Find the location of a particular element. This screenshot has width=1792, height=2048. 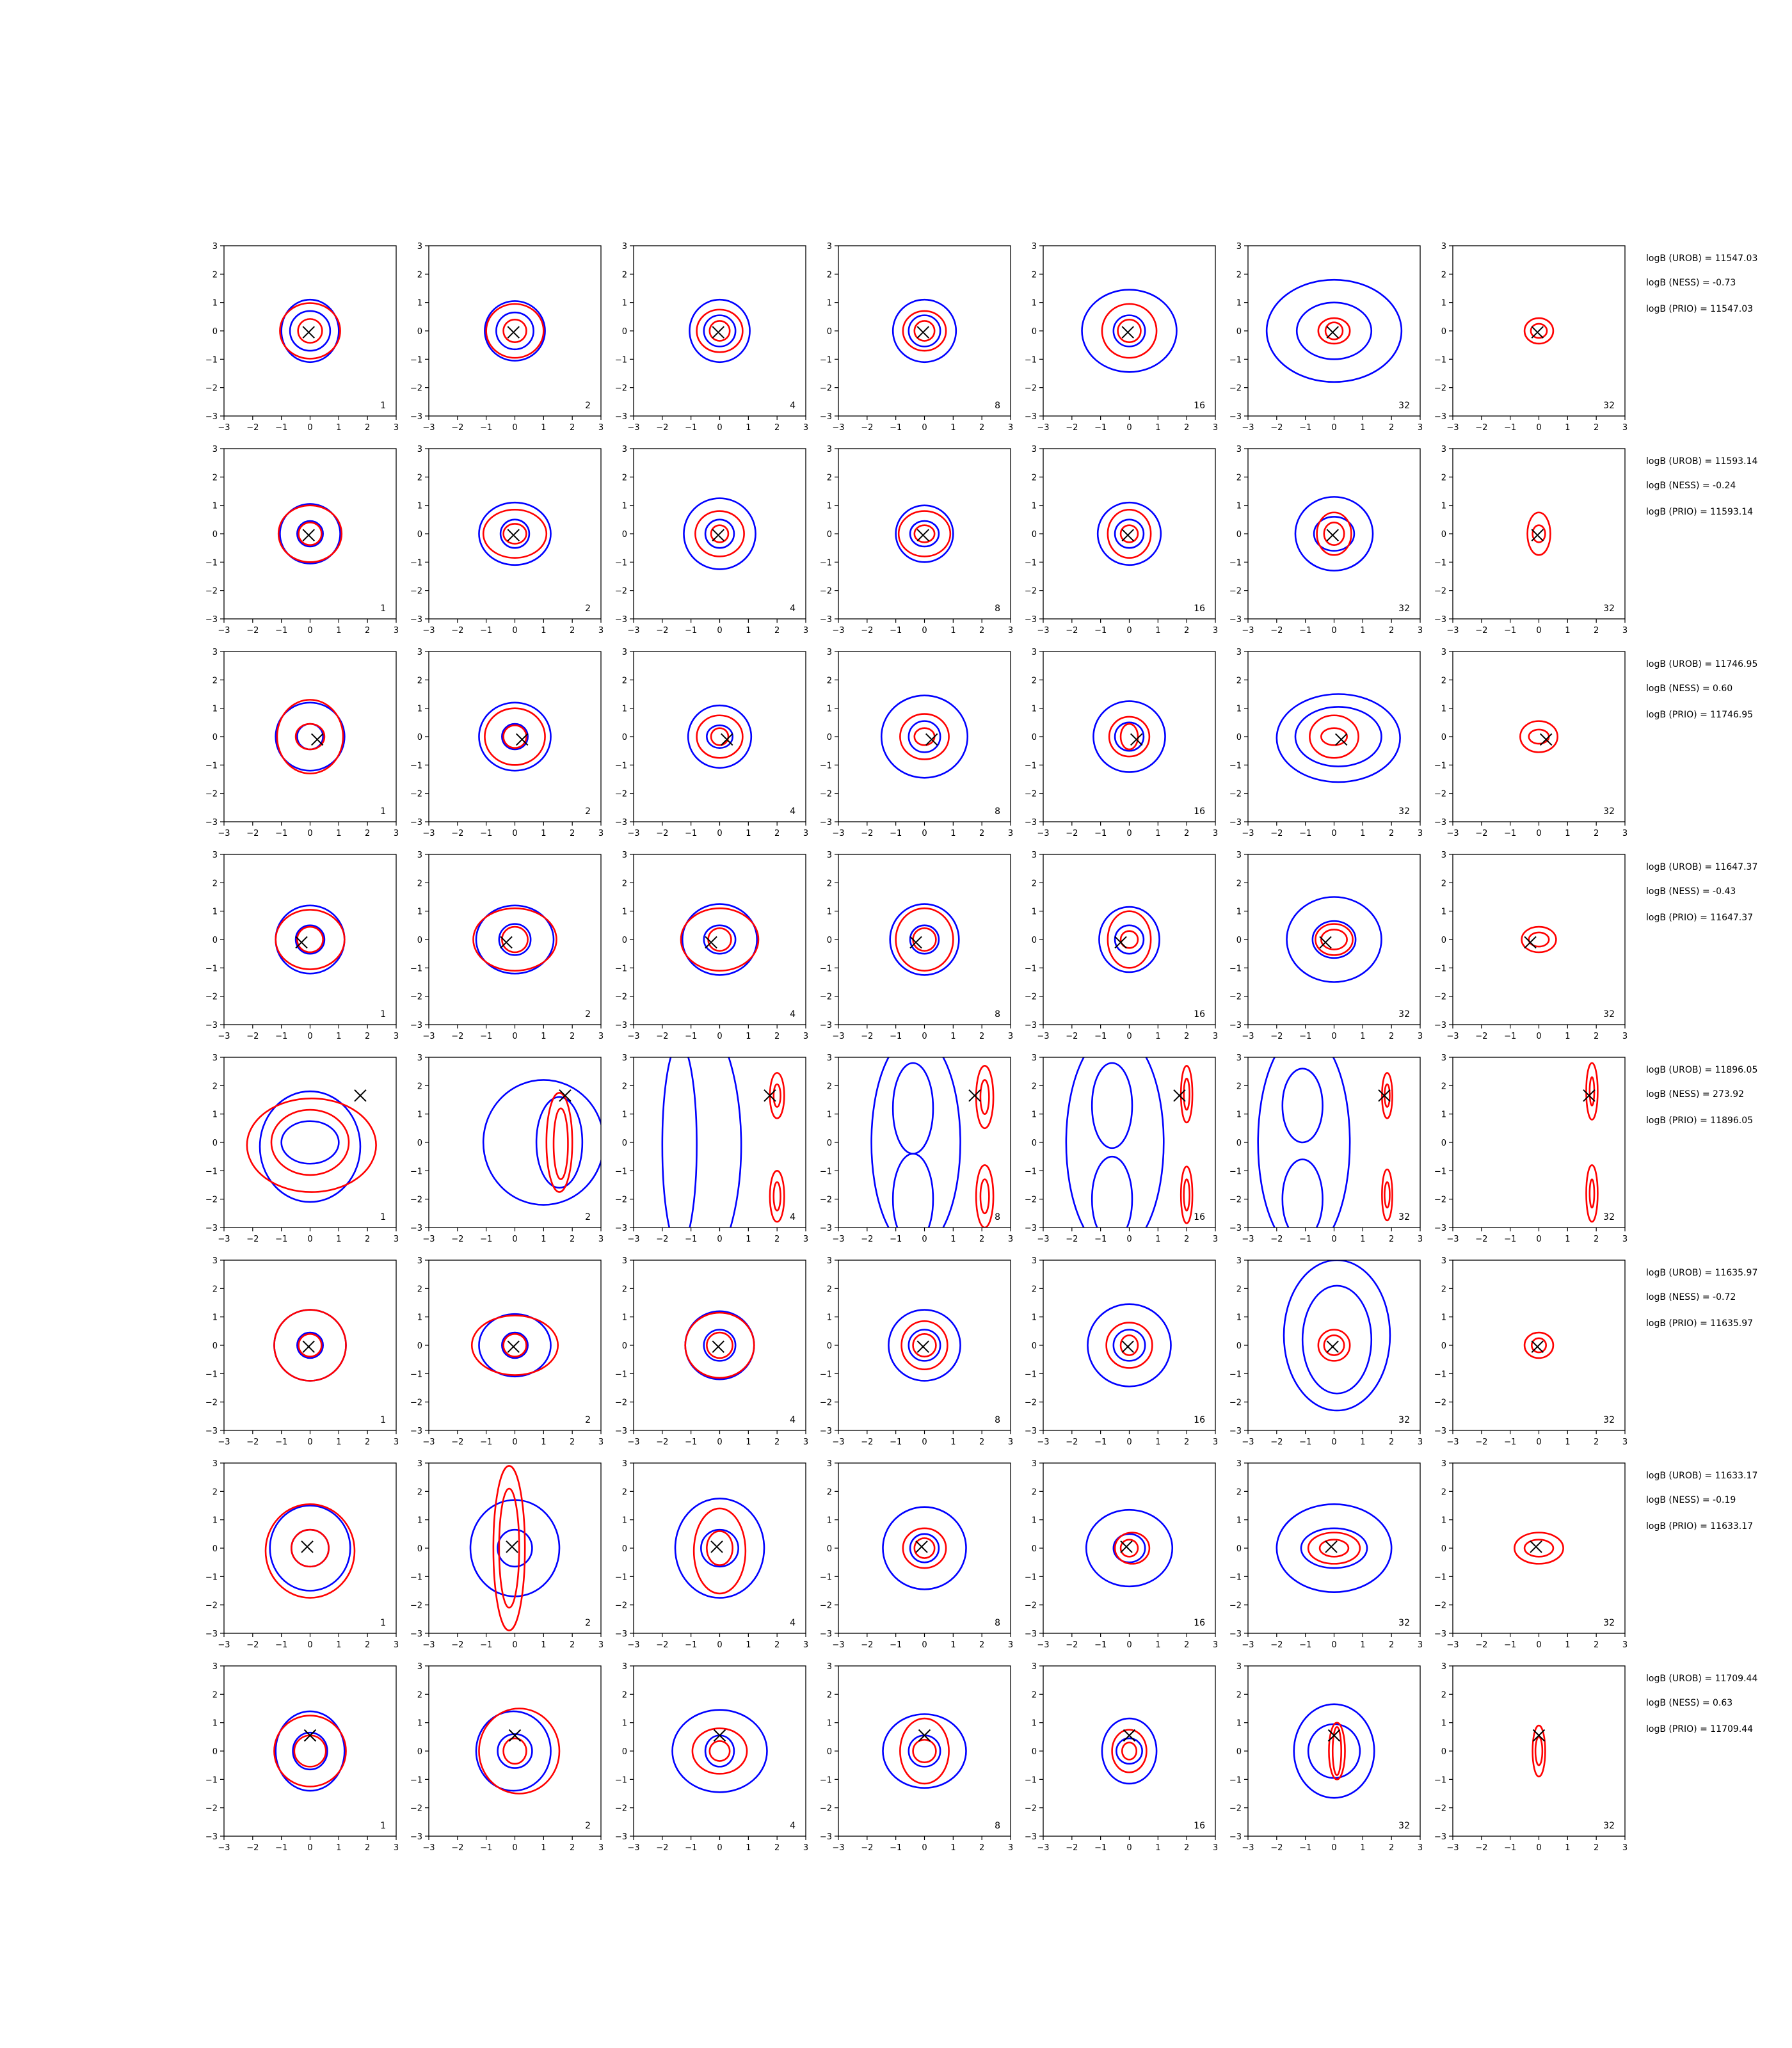

subplot-panel: −3−3 −2 −2 −1 −1 0 0 1 1 2 2 3 3 1 is located at coordinates (302, 946).